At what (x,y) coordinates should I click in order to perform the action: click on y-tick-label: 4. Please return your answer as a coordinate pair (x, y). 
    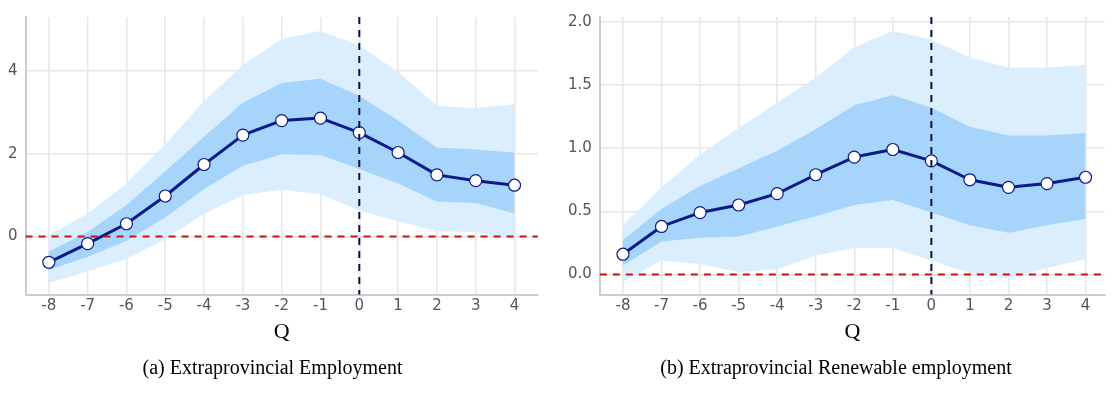
    Looking at the image, I should click on (13, 69).